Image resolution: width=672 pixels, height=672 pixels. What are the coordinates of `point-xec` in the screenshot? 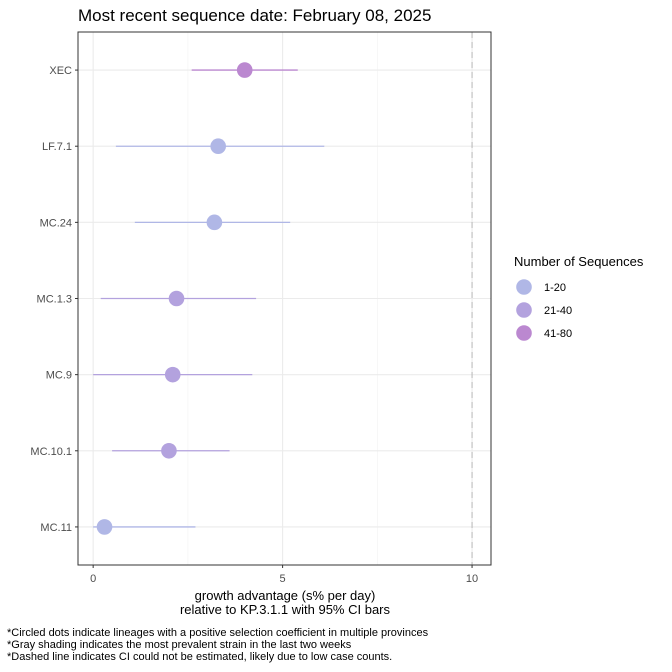 It's located at (244, 70).